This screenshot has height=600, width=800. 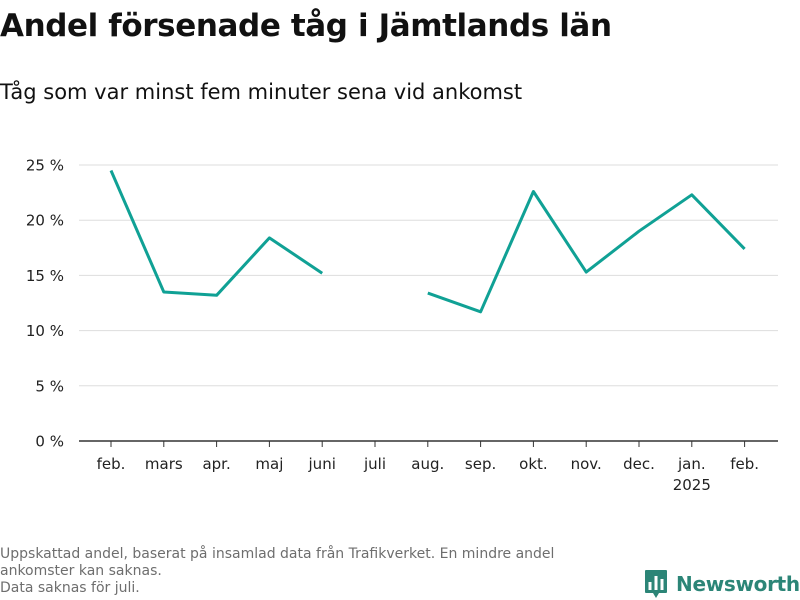 I want to click on x-tick-label: juli, so click(x=374, y=464).